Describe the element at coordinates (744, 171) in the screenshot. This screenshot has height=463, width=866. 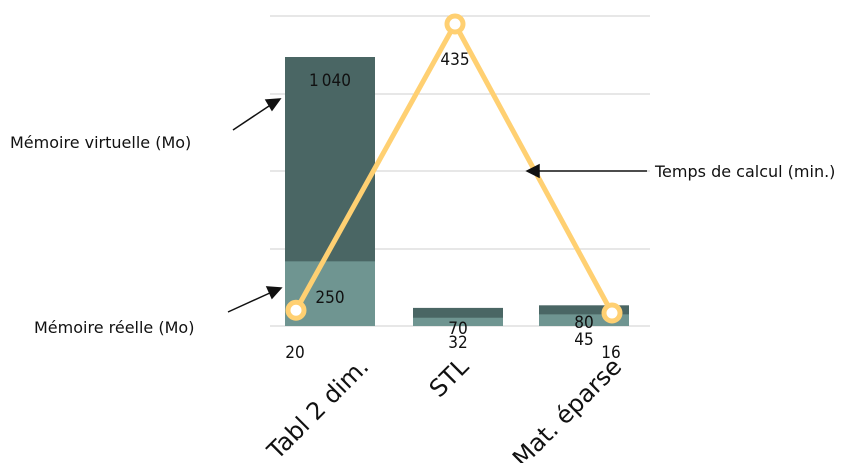
I see `legend-compute-time: Temps de calcul (min.)` at that location.